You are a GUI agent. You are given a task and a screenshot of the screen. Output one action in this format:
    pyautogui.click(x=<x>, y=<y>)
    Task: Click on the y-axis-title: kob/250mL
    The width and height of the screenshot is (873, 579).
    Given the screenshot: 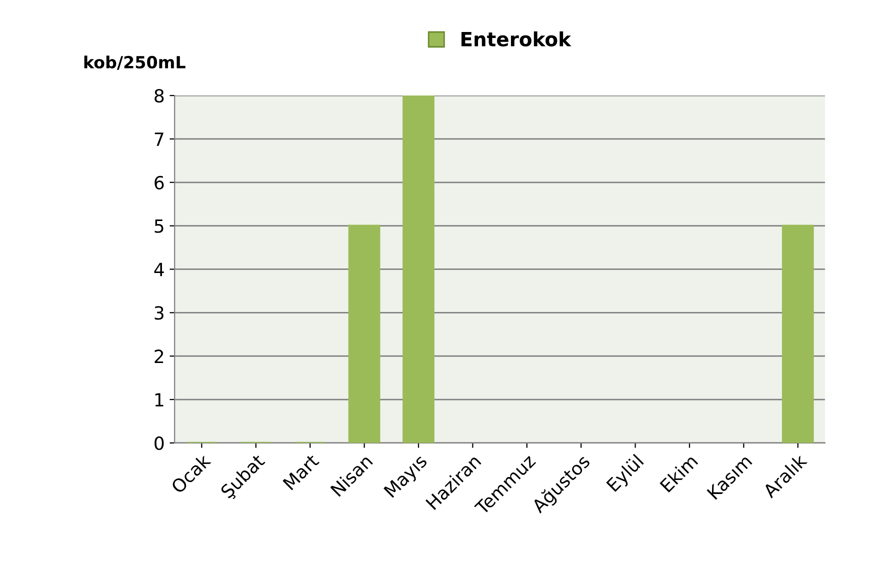 What is the action you would take?
    pyautogui.click(x=135, y=63)
    